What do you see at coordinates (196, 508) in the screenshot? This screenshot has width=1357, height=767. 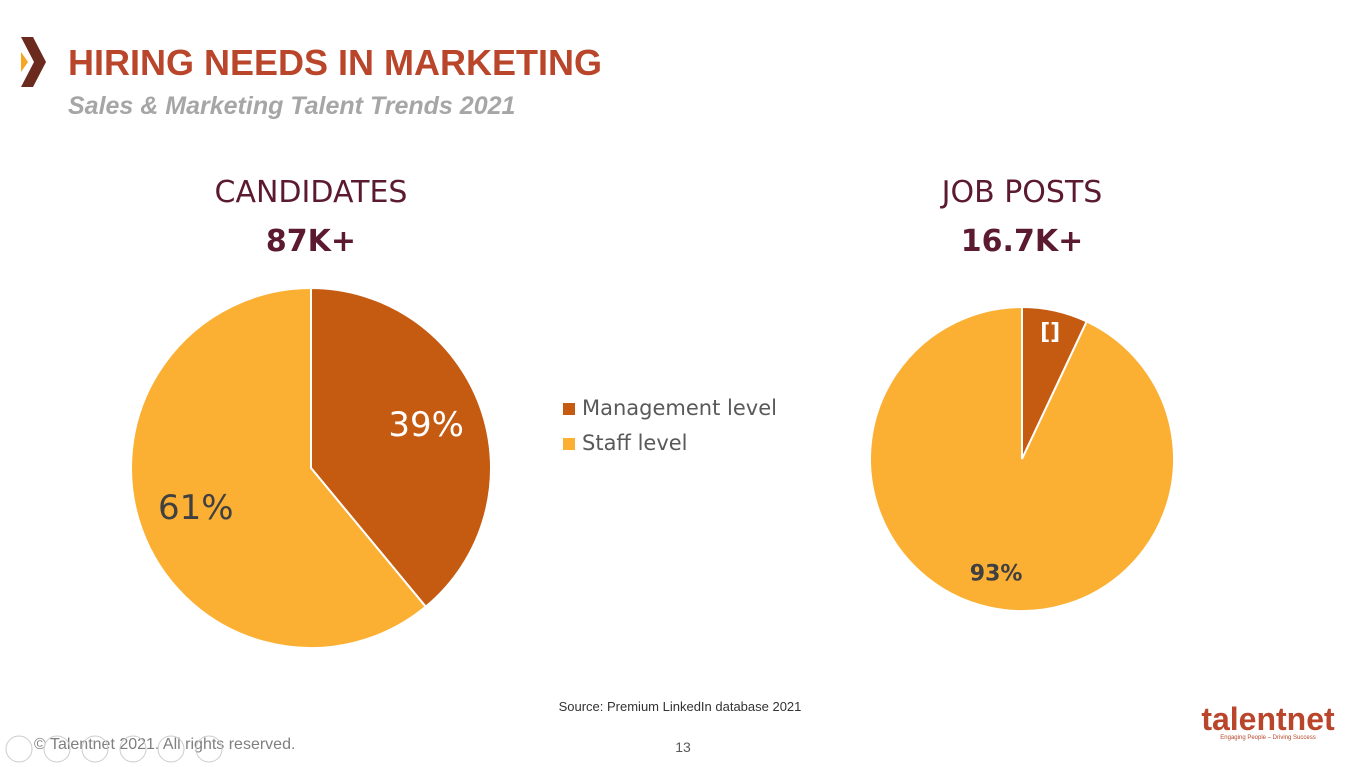 I see `value-label: 61%` at bounding box center [196, 508].